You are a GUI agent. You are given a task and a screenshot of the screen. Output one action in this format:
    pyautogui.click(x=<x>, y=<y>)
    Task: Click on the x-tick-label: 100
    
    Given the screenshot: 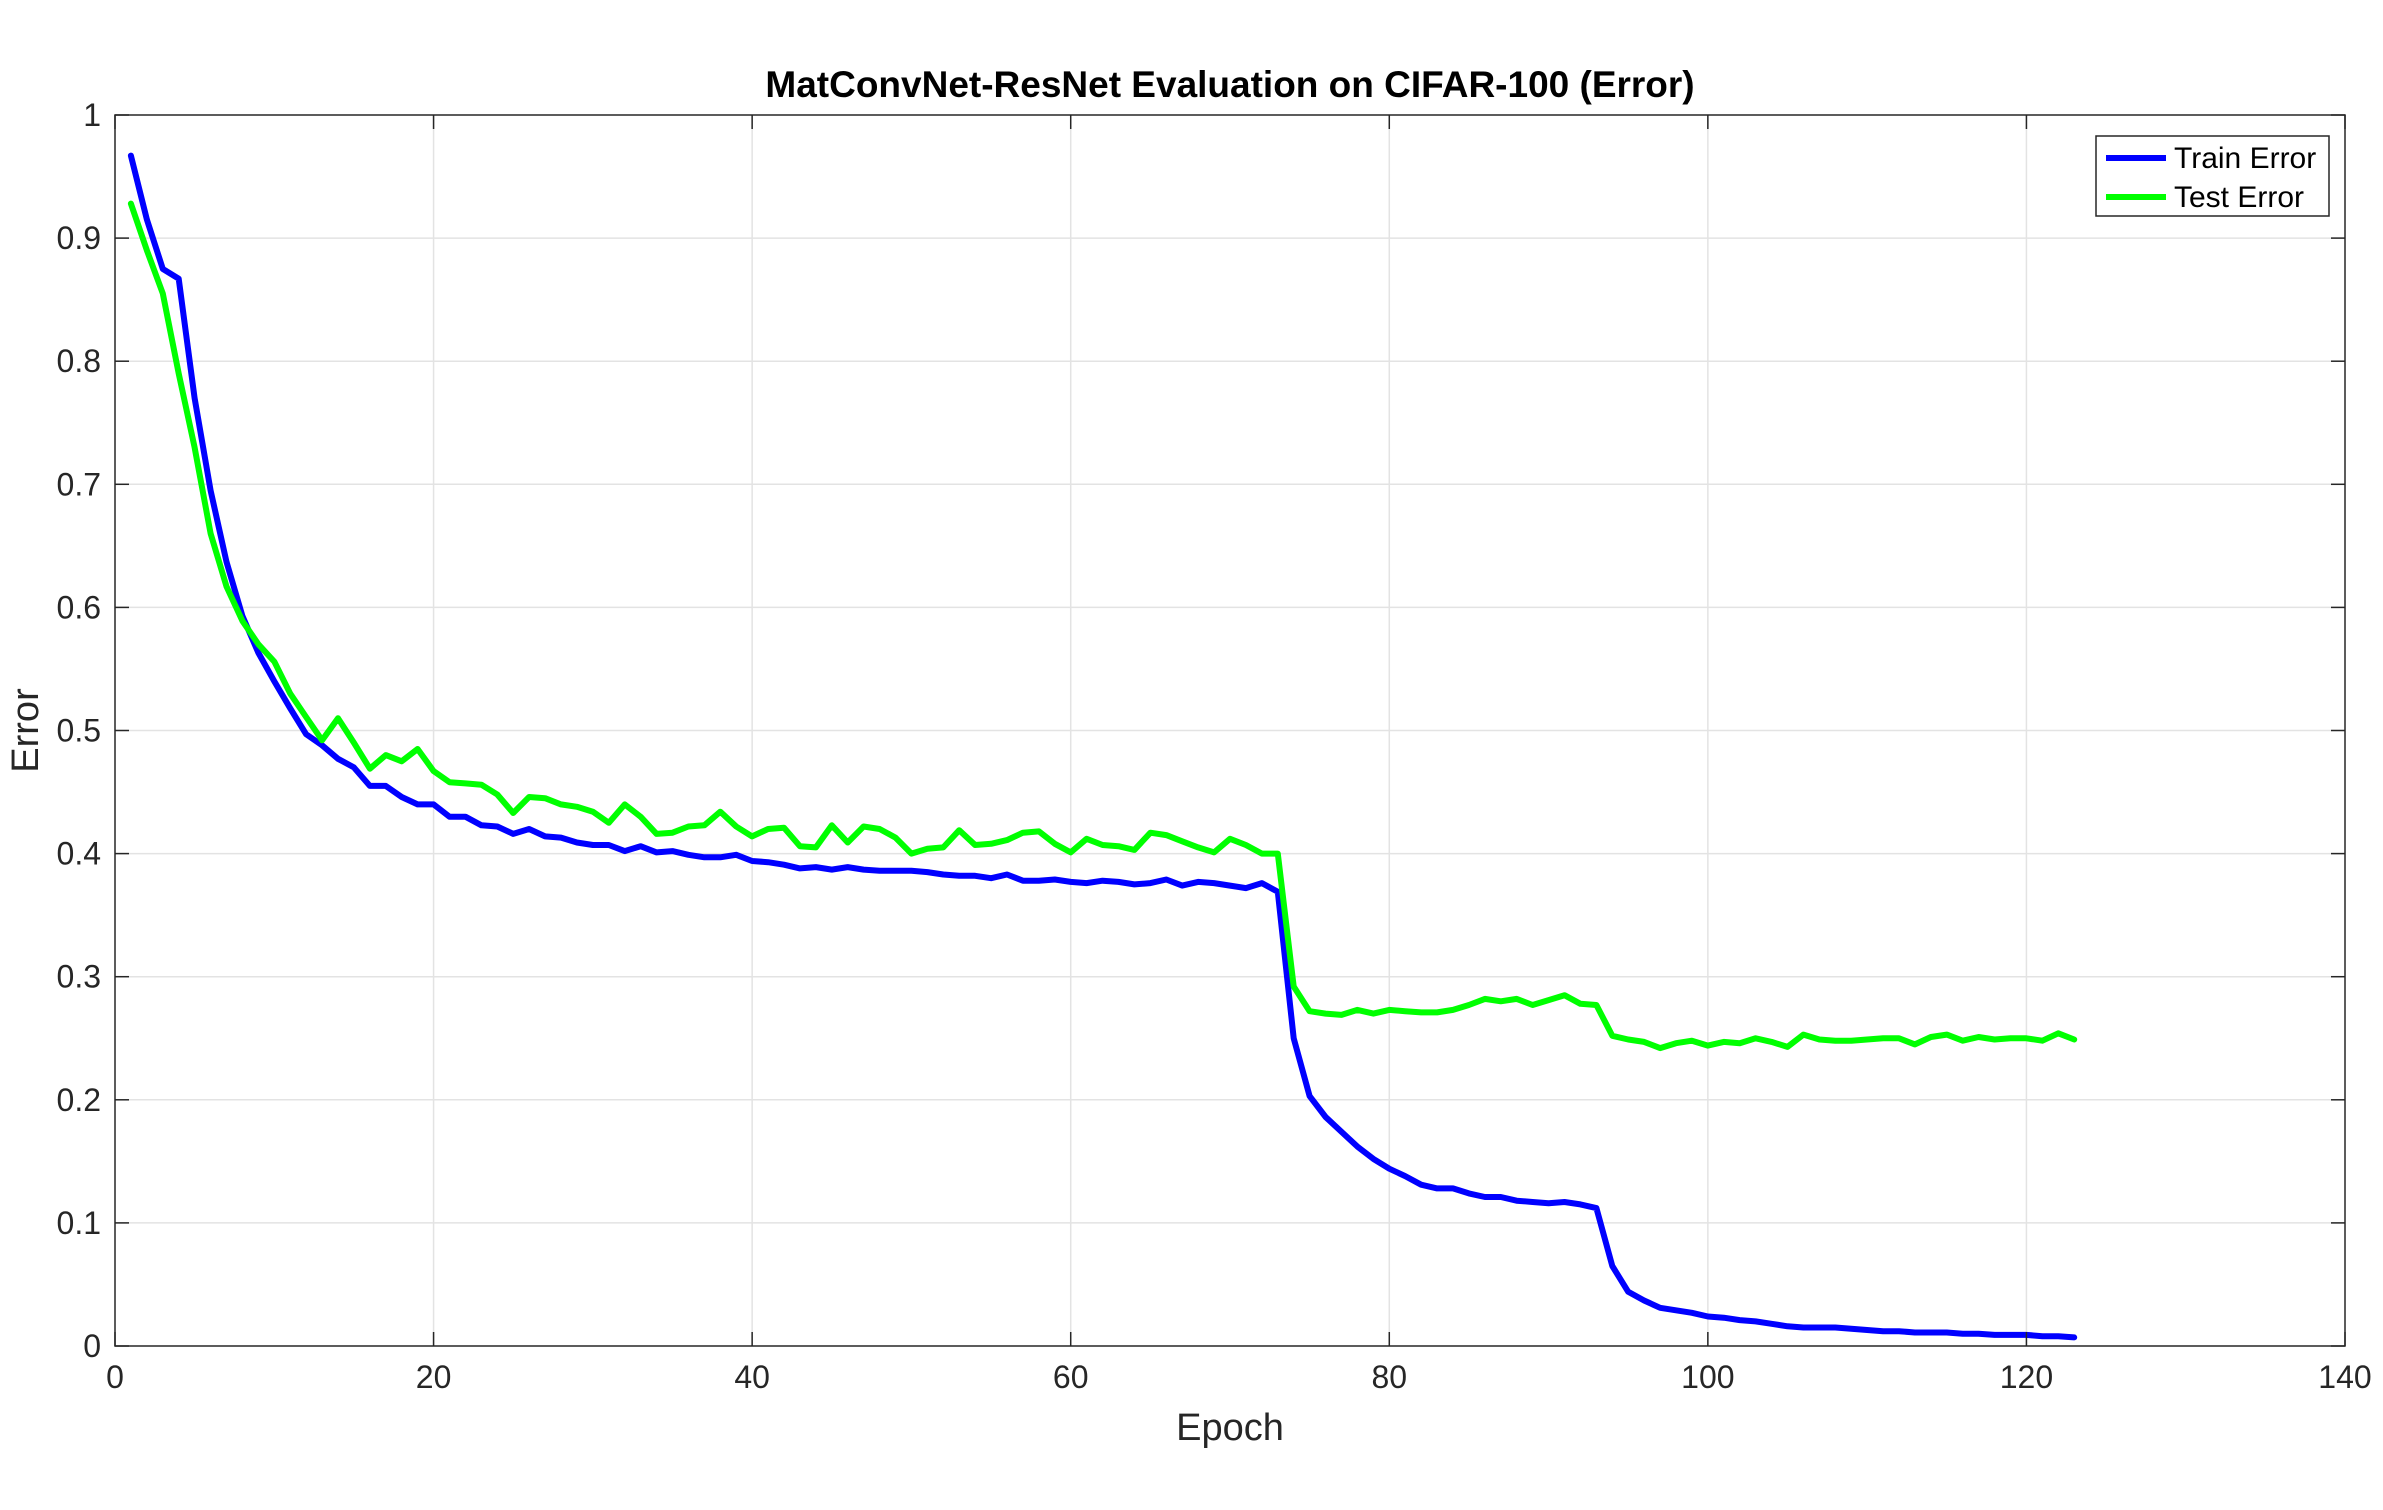 What is the action you would take?
    pyautogui.click(x=1707, y=1377)
    